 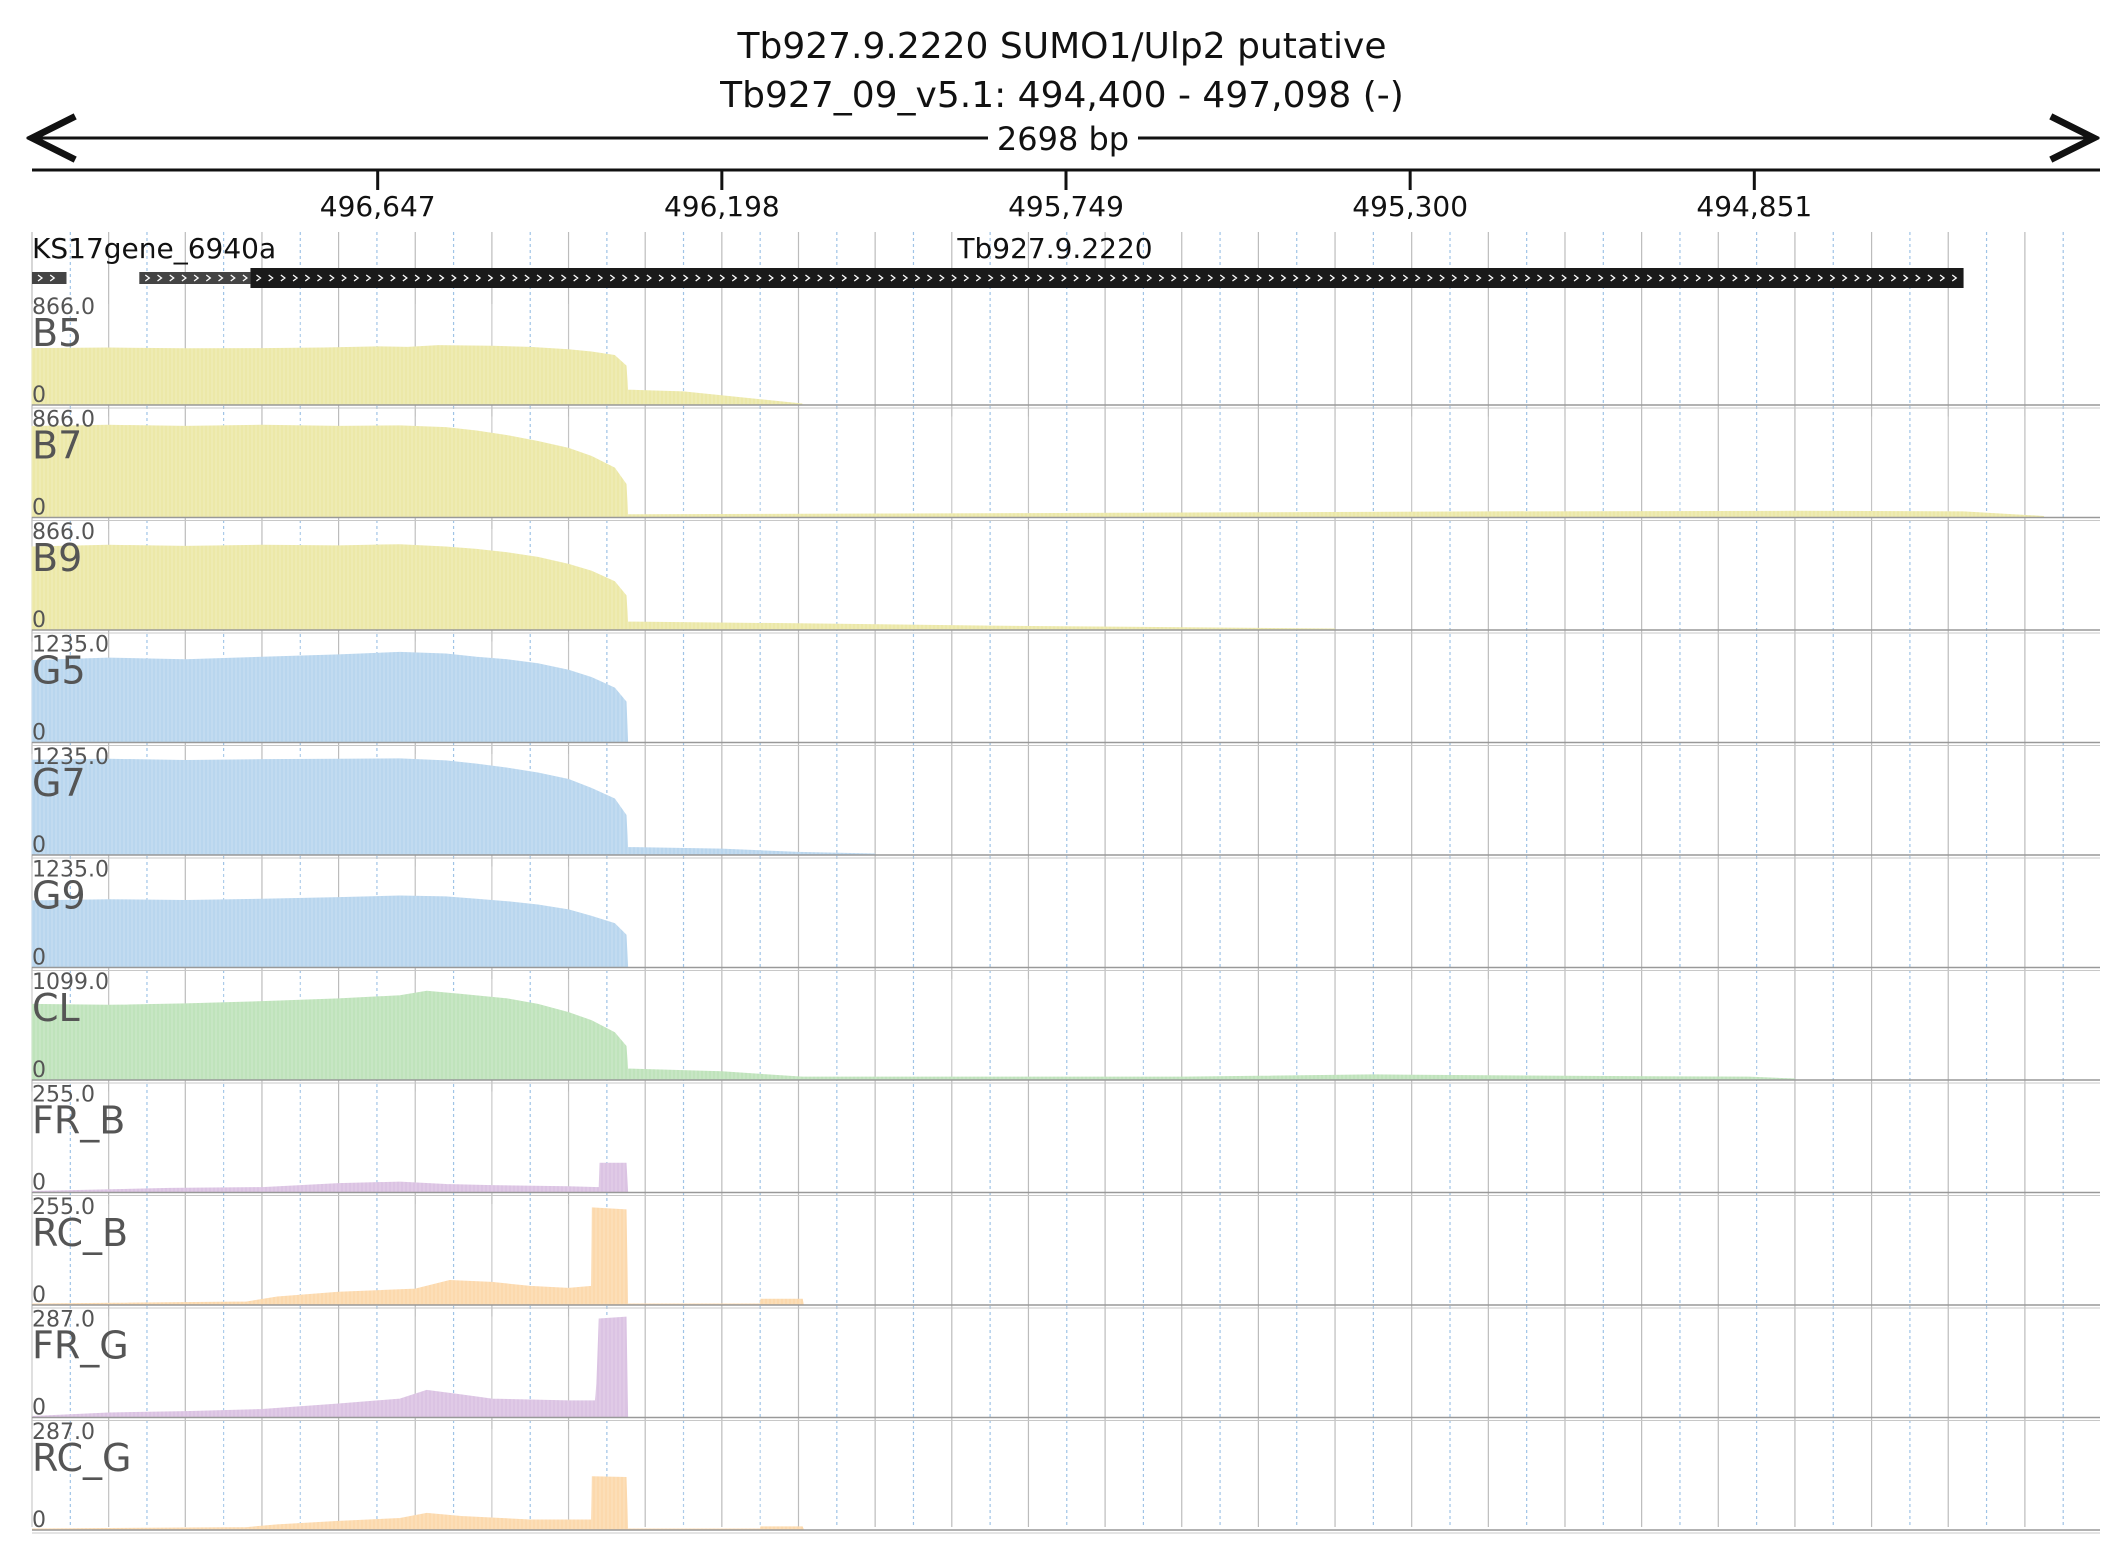 What do you see at coordinates (56, 1008) in the screenshot?
I see `track-name-label: CL` at bounding box center [56, 1008].